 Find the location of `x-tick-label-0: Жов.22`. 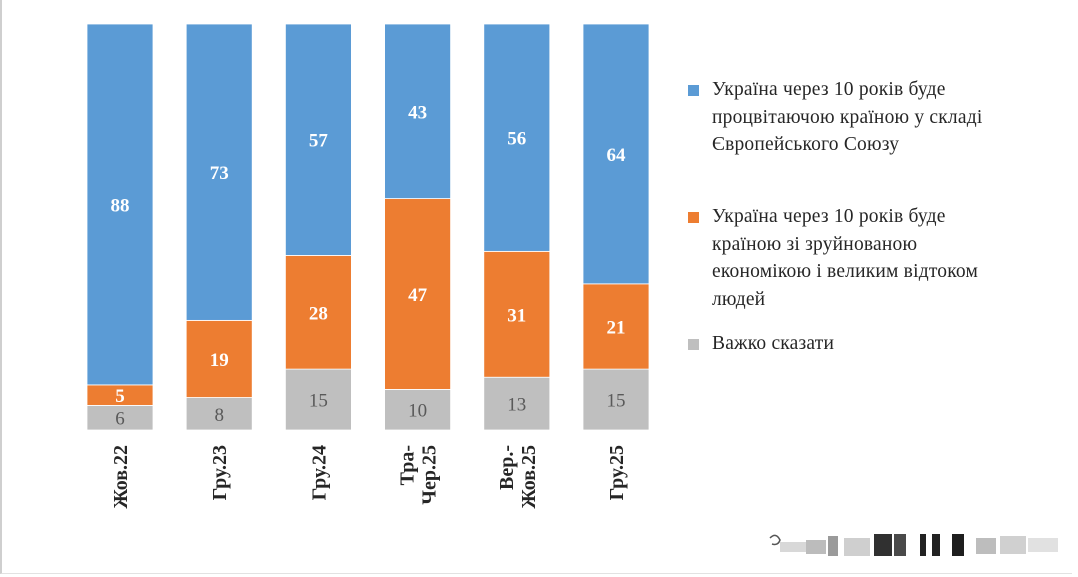

x-tick-label-0: Жов.22 is located at coordinates (121, 477).